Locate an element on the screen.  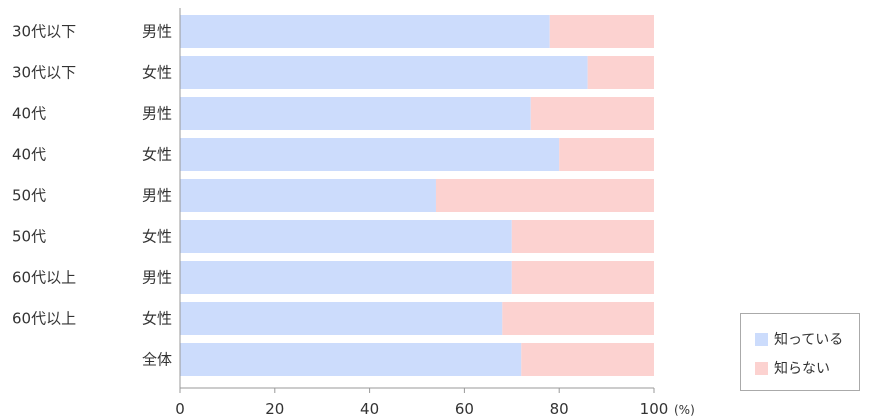
x-tick-label: 100 is located at coordinates (654, 409).